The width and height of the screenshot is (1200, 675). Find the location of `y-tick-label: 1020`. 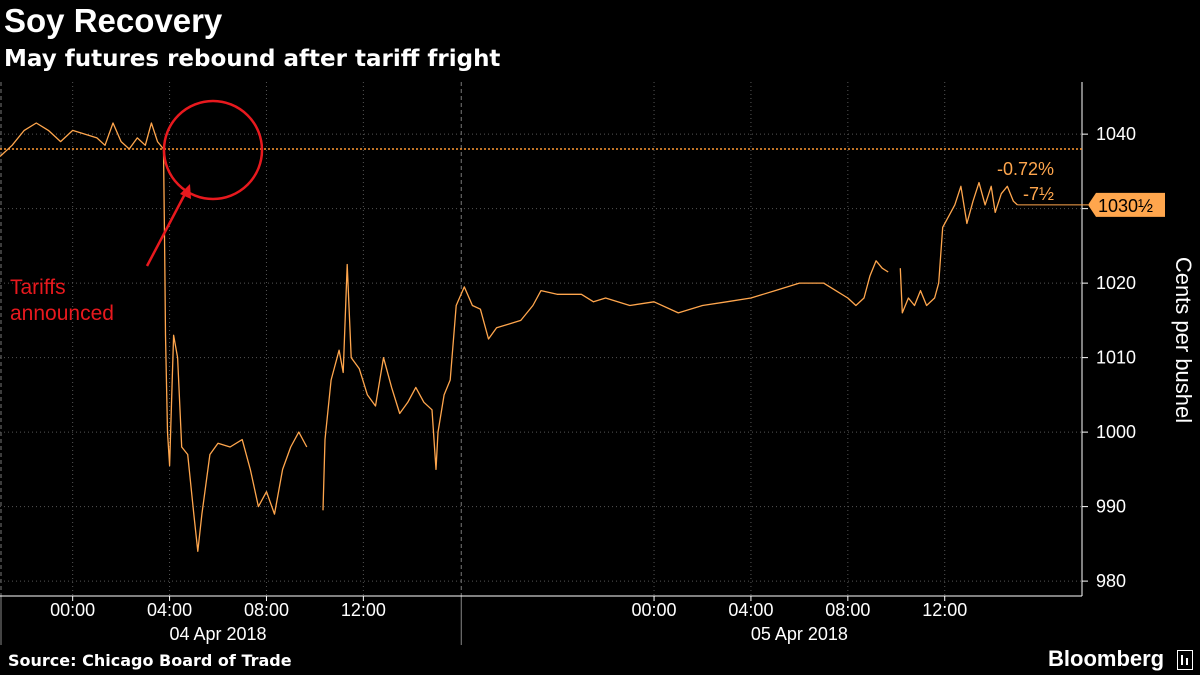

y-tick-label: 1020 is located at coordinates (1116, 283).